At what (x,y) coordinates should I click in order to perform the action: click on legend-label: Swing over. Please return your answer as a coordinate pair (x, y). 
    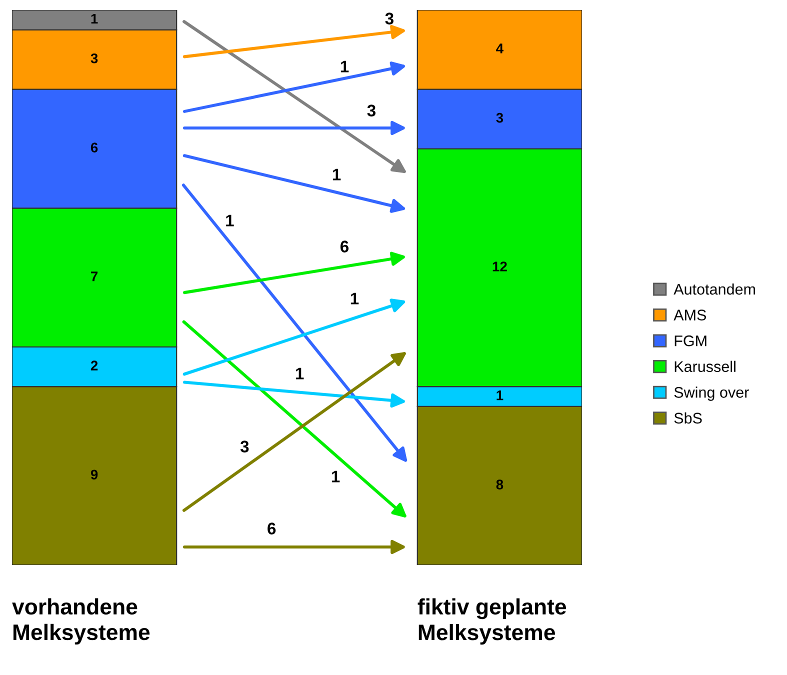
    Looking at the image, I should click on (711, 393).